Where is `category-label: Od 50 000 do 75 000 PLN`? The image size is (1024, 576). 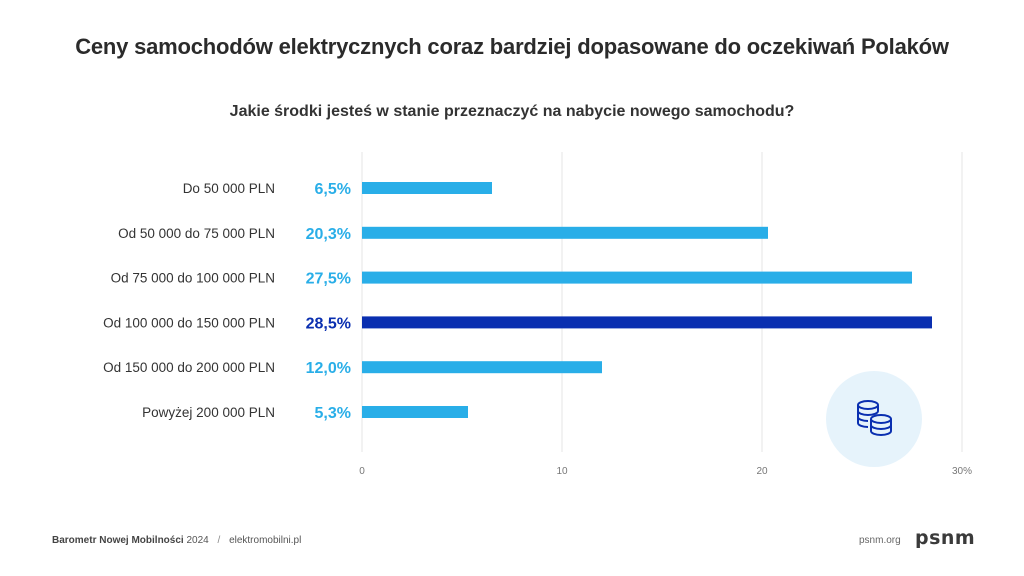
category-label: Od 50 000 do 75 000 PLN is located at coordinates (196, 233).